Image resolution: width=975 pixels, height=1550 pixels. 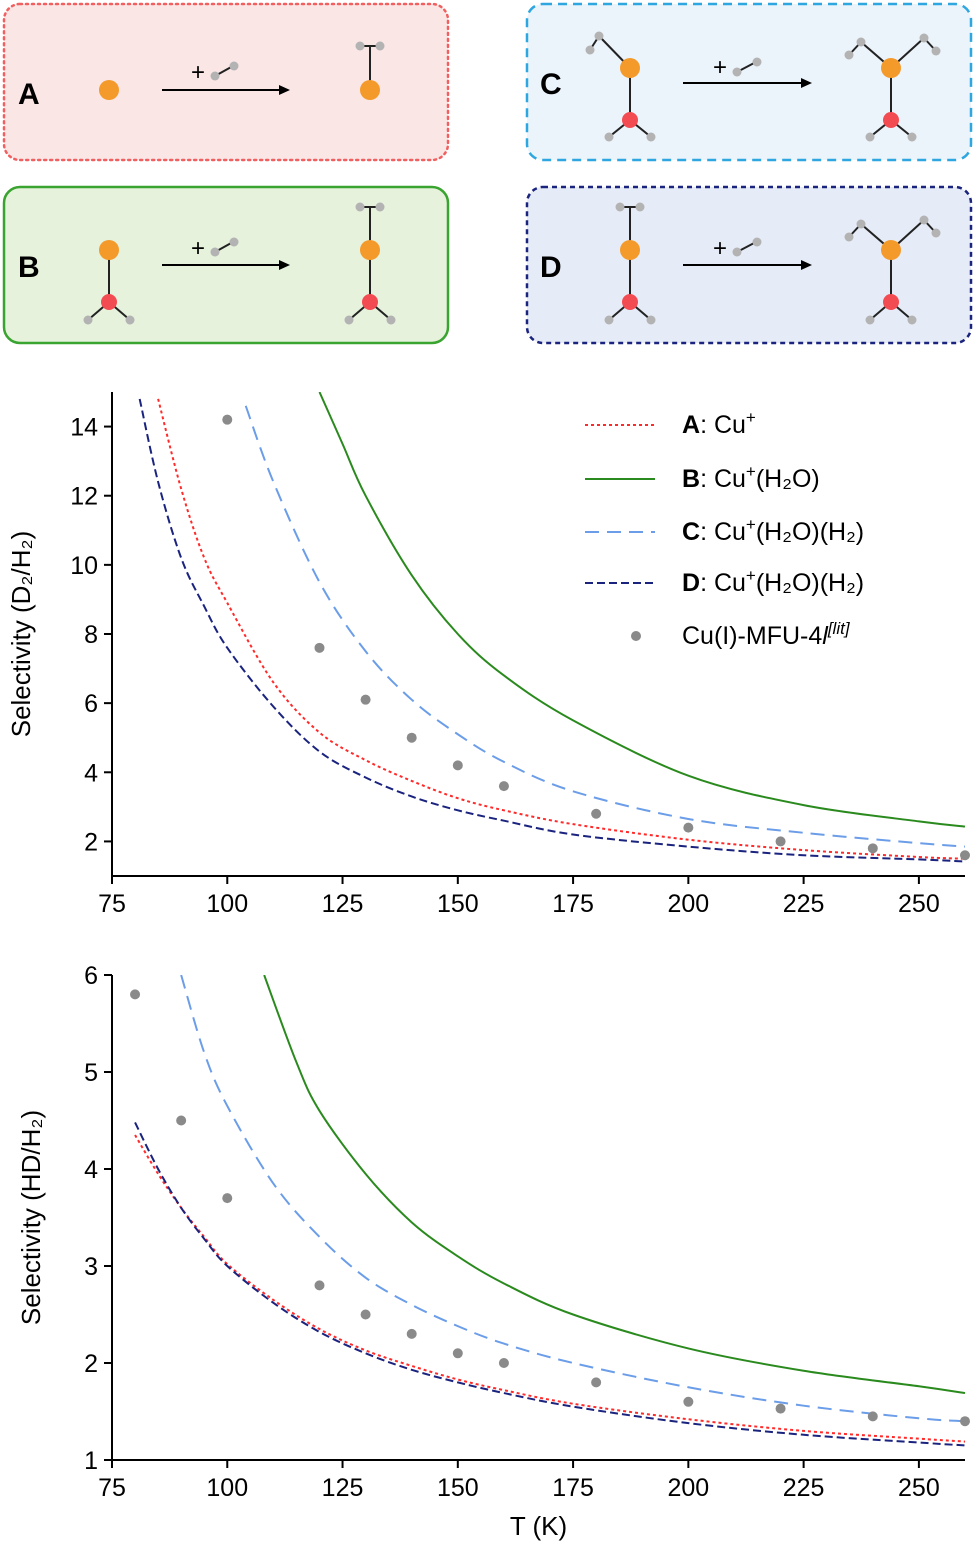 What do you see at coordinates (741, 634) in the screenshot?
I see `legend-entry-experimental: Cu(I)-MFU-4l[lit]` at bounding box center [741, 634].